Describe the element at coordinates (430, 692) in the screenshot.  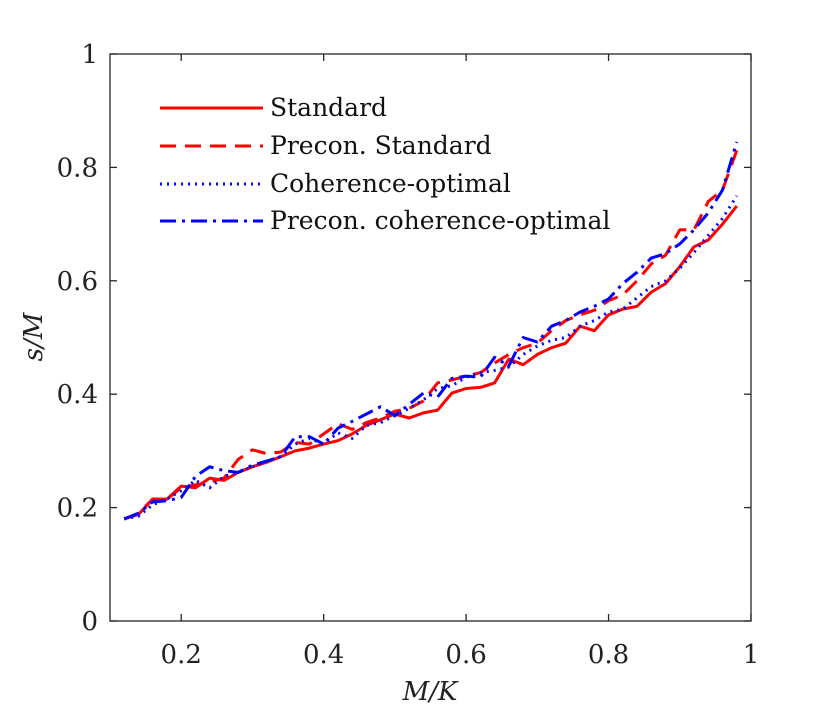
I see `x-axis-label: M/K` at that location.